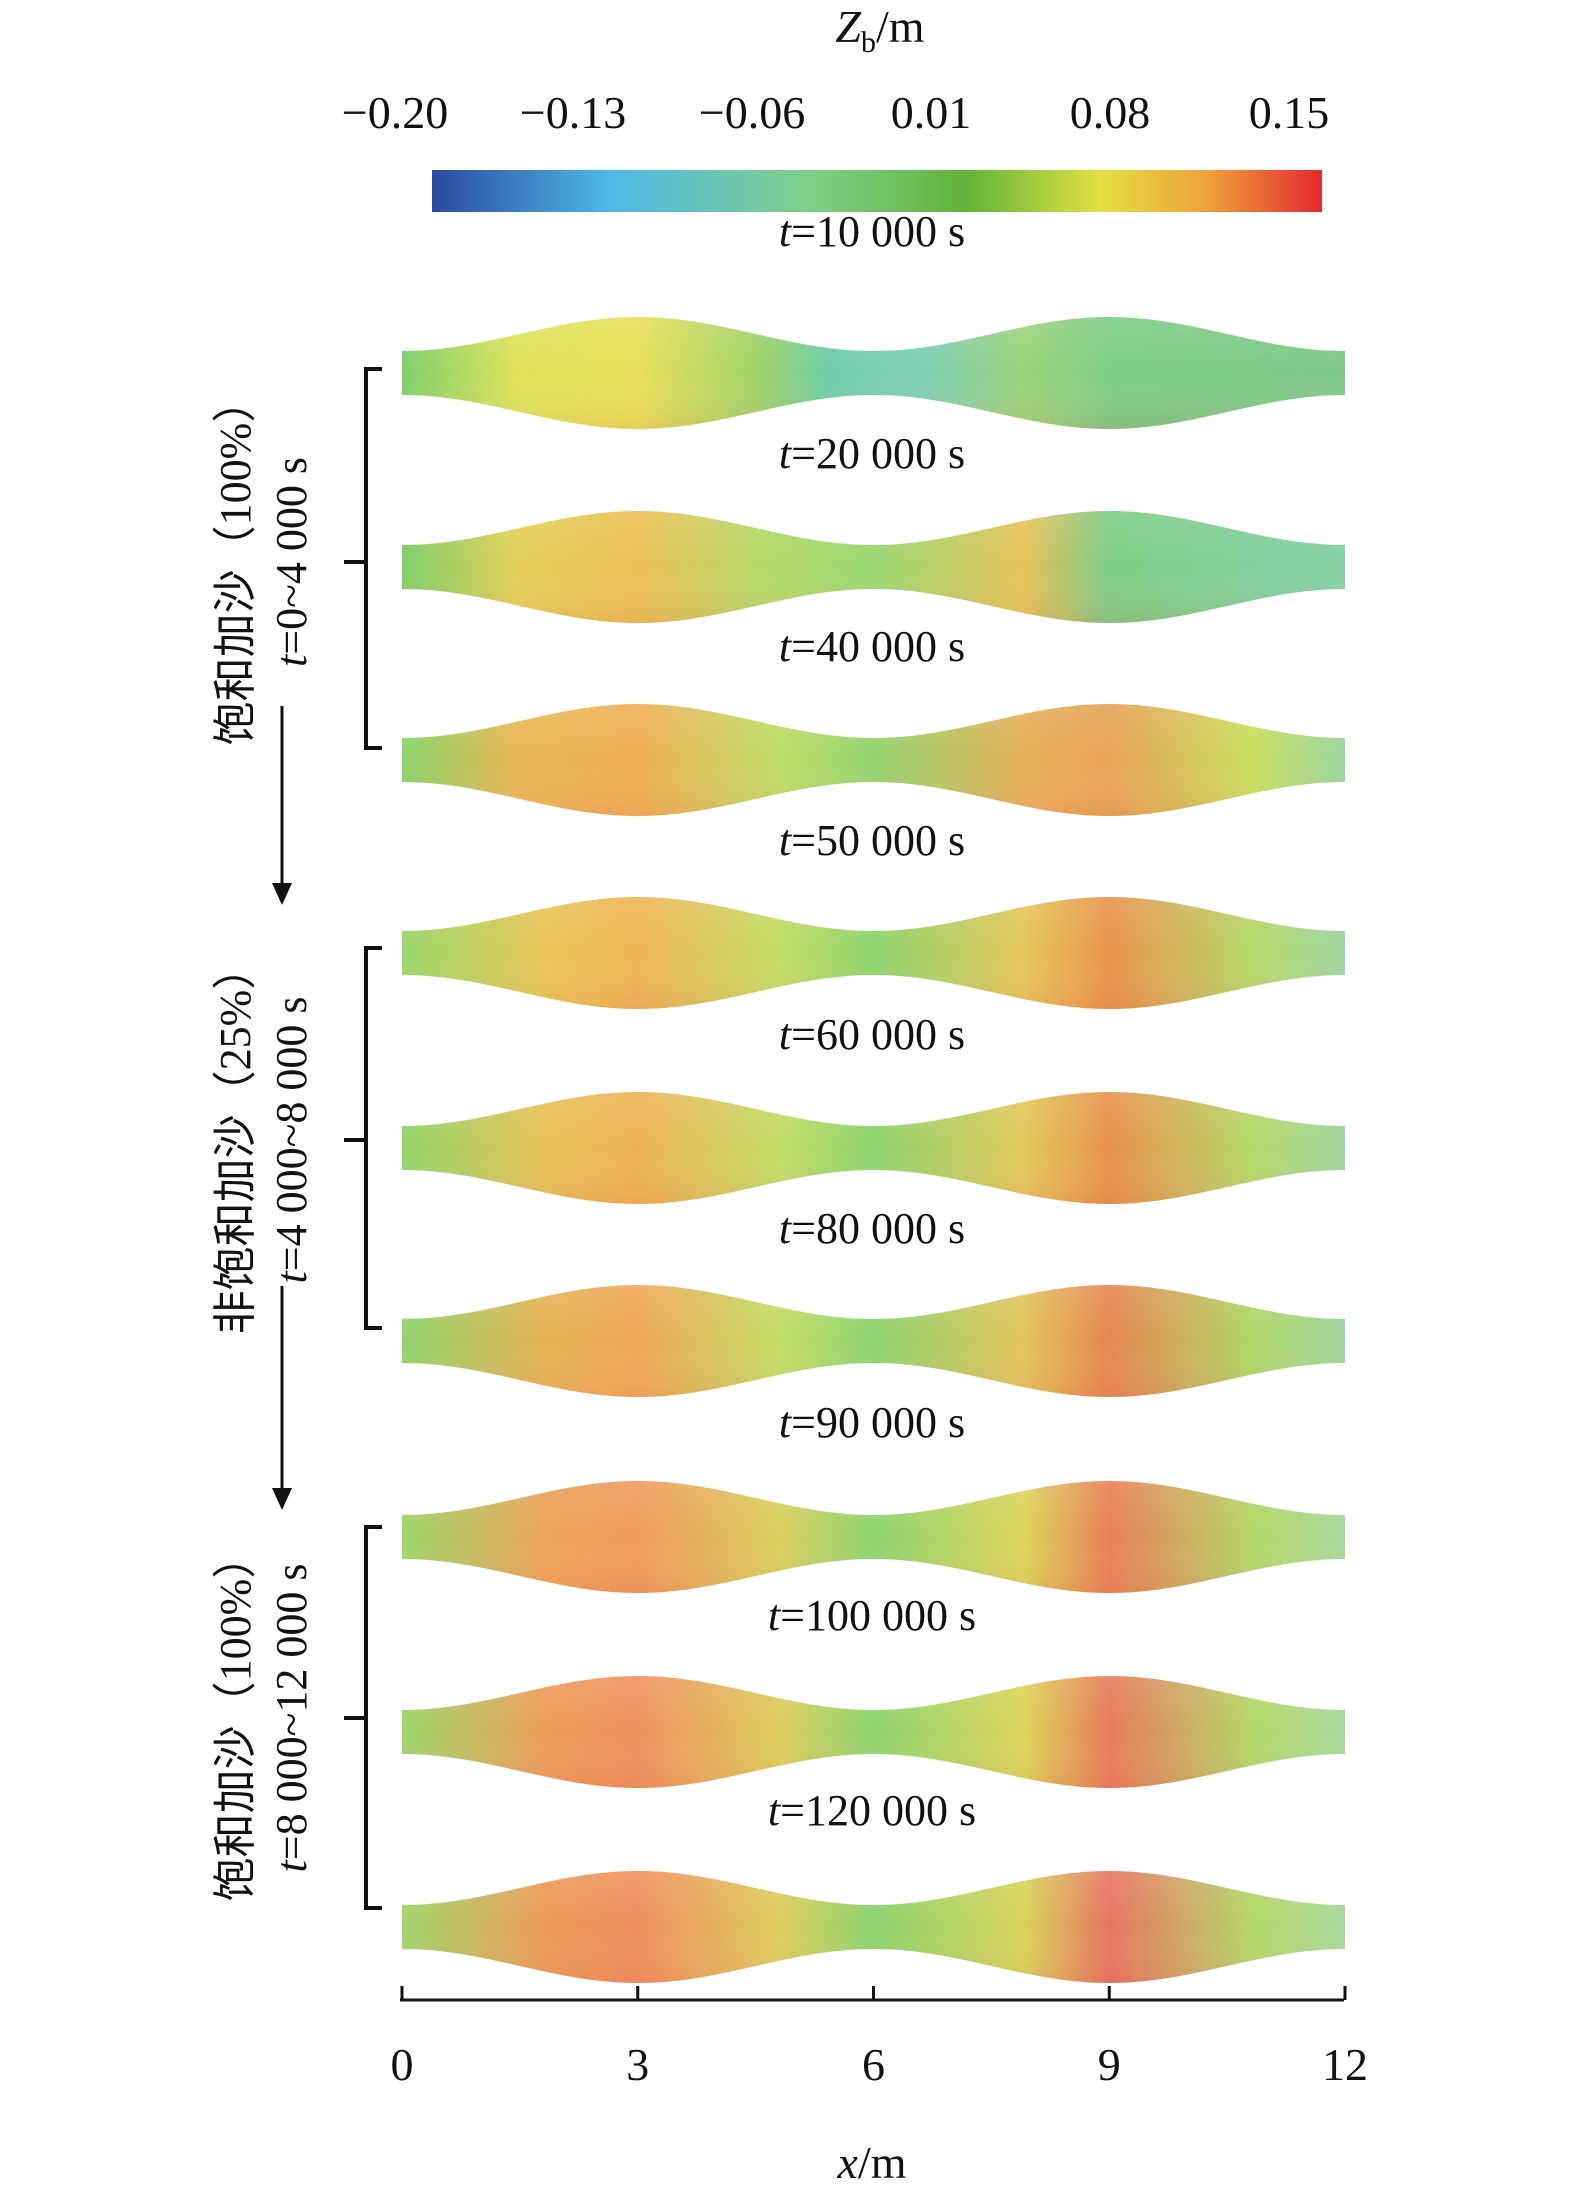 Image resolution: width=1575 pixels, height=2195 pixels. Describe the element at coordinates (835, 112) in the screenshot. I see `colorbar-tick-labels: −0.20 −0.13 −0.06 0.01 0.08 0.15` at that location.